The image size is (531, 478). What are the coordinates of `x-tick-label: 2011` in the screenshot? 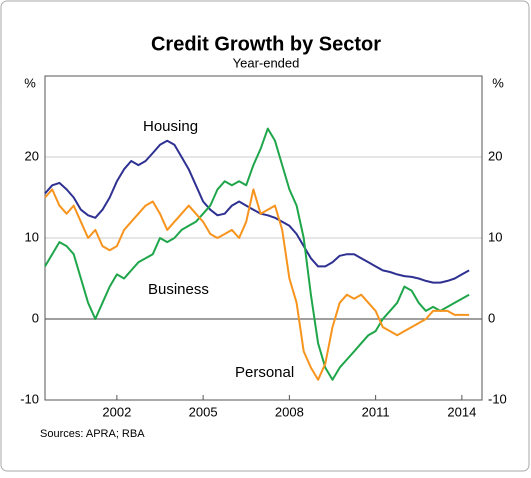 It's located at (376, 411).